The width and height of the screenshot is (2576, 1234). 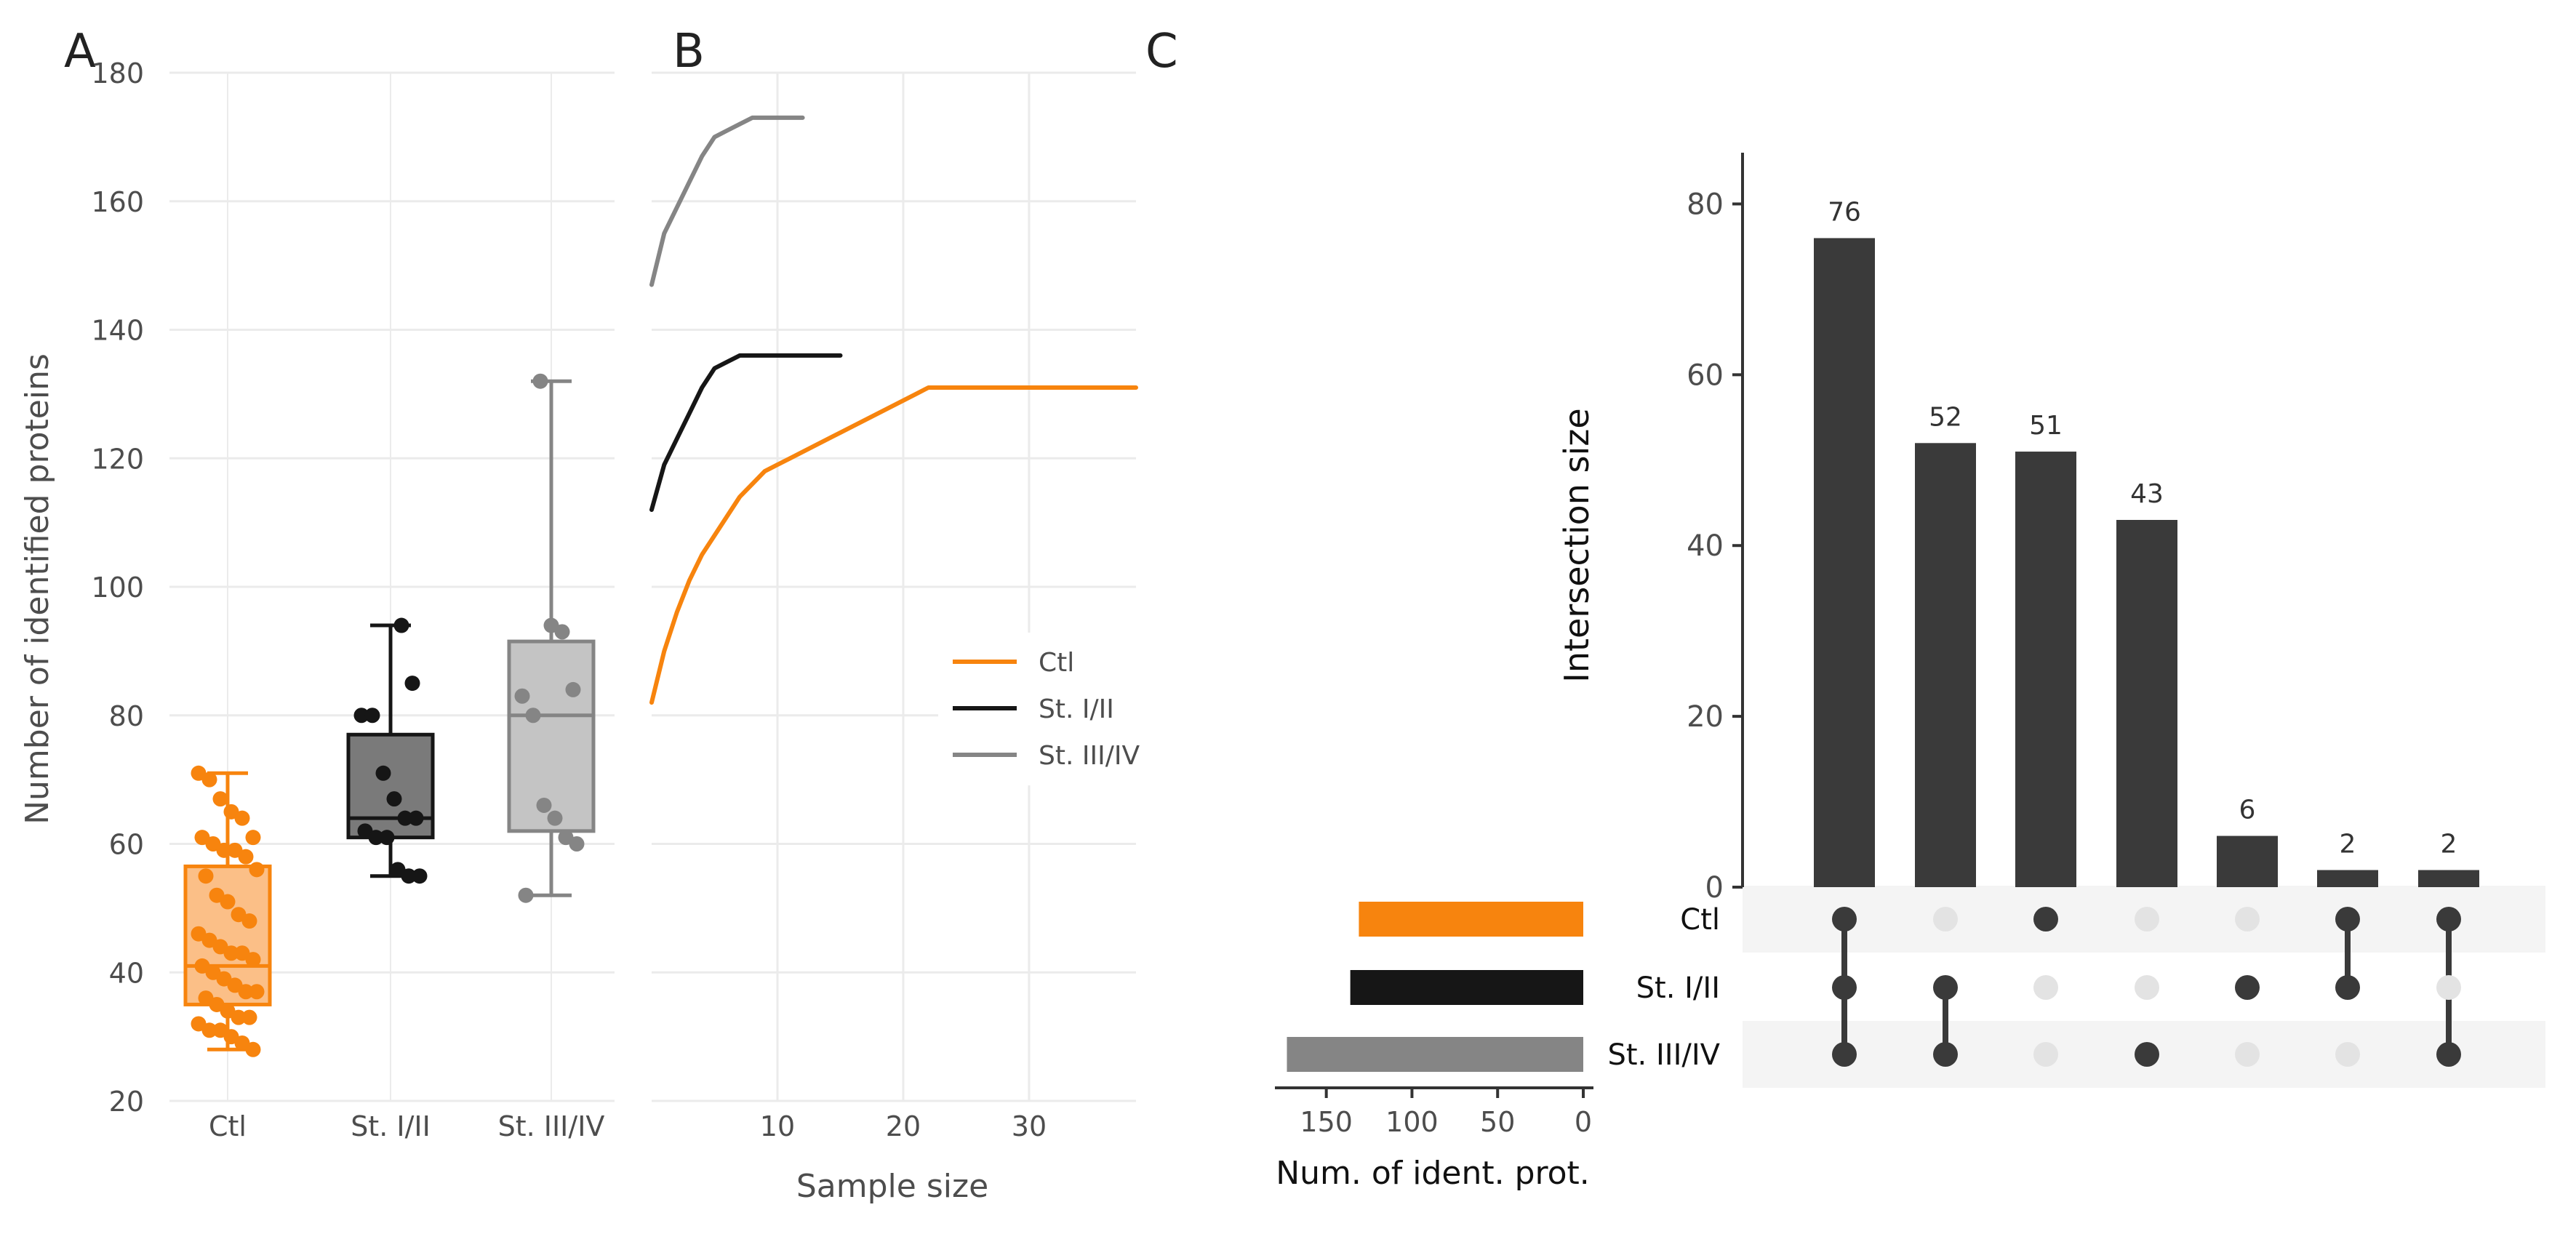 What do you see at coordinates (2348, 845) in the screenshot?
I see `panel-c-bar-value-label: 2` at bounding box center [2348, 845].